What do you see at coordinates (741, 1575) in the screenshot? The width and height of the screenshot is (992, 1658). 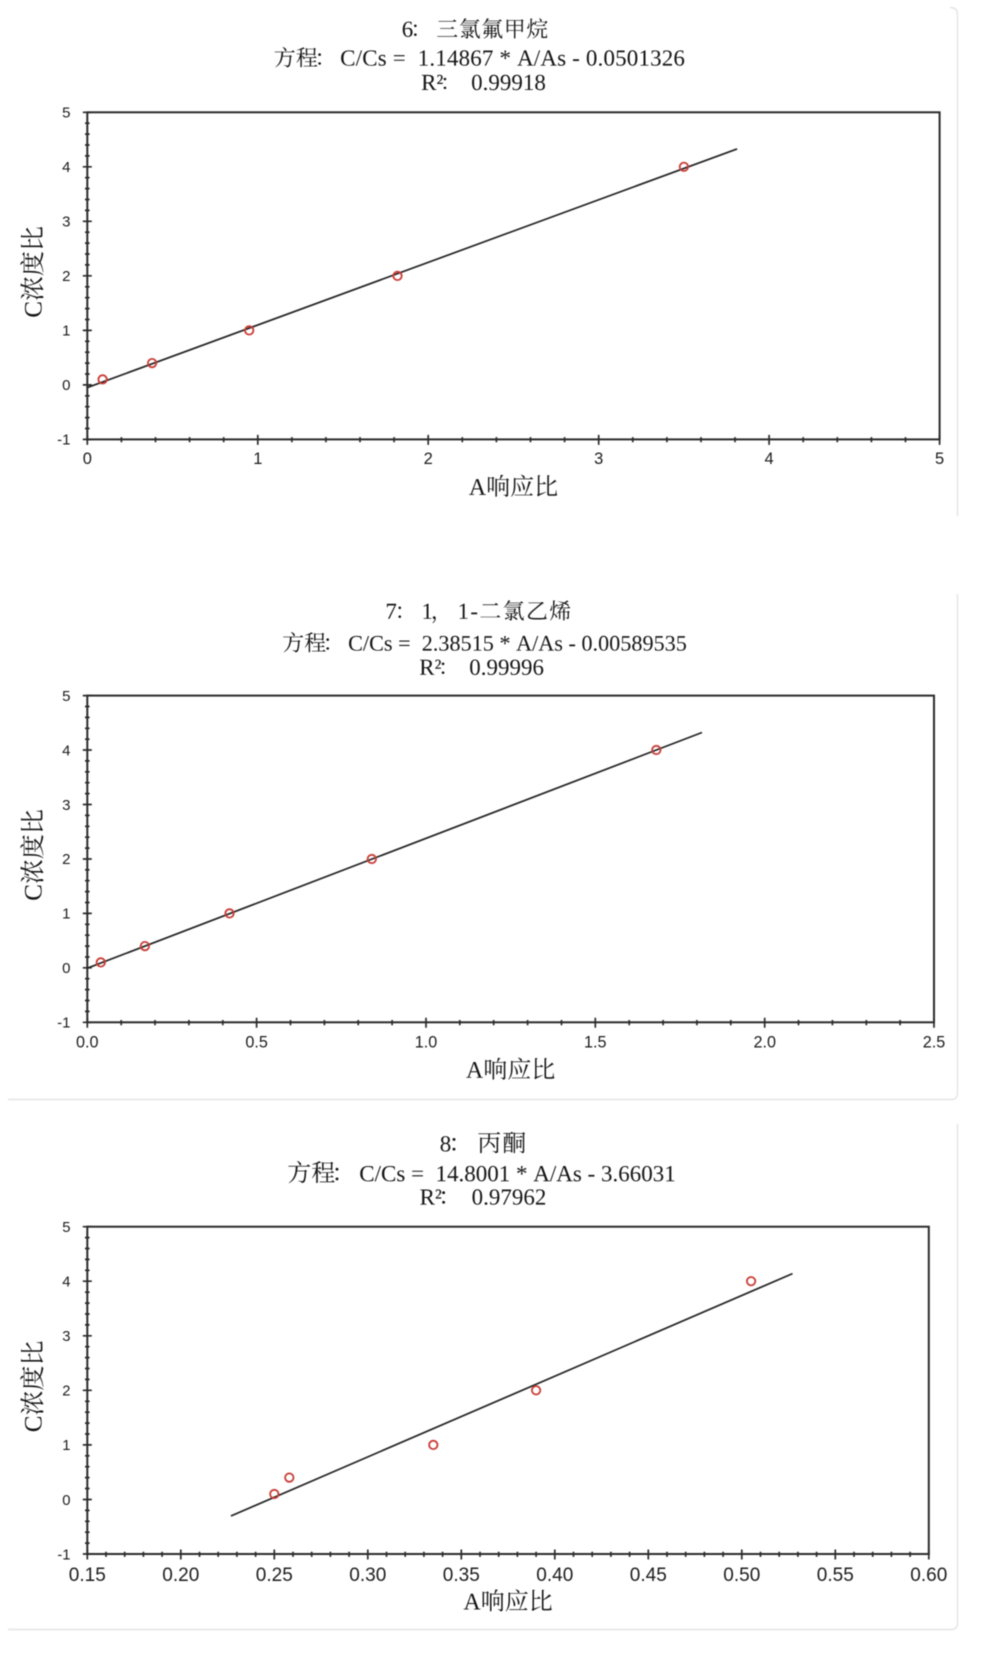 I see `svg-text: 0.50` at bounding box center [741, 1575].